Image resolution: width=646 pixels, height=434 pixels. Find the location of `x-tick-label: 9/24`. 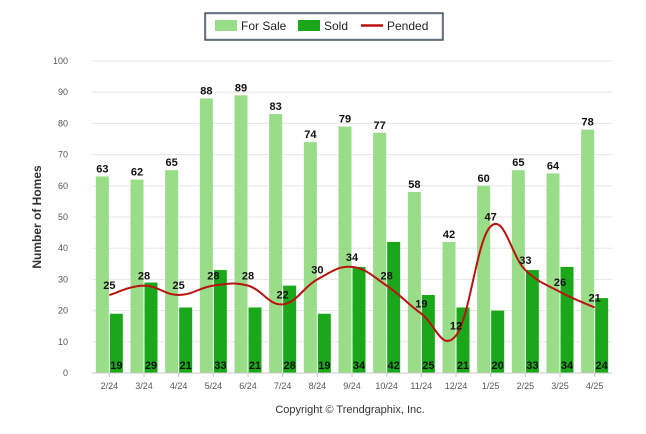

x-tick-label: 9/24 is located at coordinates (352, 386).